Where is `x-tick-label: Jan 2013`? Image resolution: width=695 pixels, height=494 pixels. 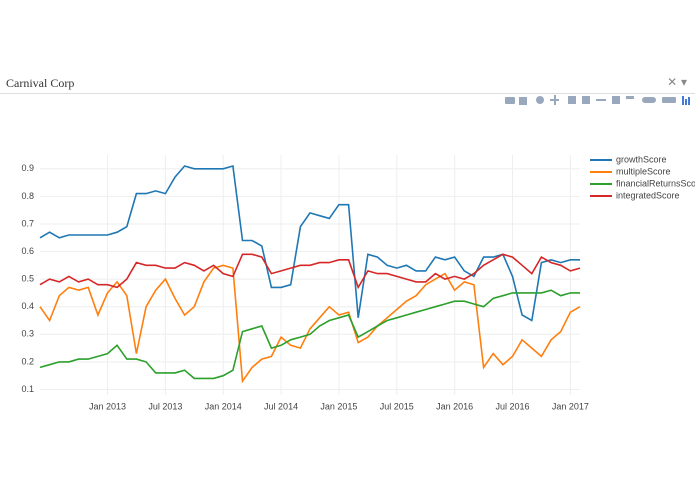
x-tick-label: Jan 2013 is located at coordinates (107, 406).